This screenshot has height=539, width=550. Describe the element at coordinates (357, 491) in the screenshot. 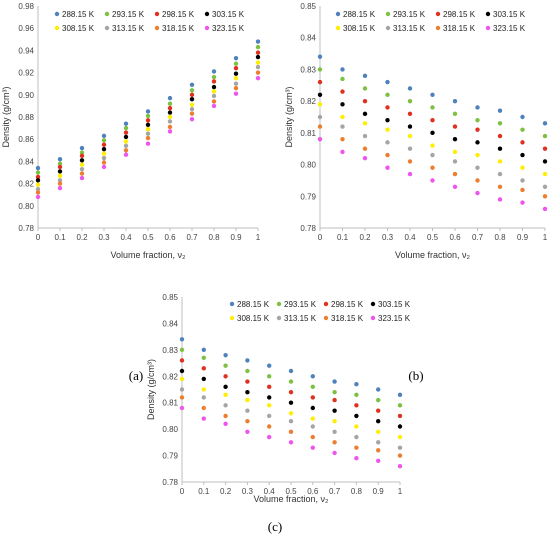

I see `ch2-x-tick-label: 0.8` at that location.